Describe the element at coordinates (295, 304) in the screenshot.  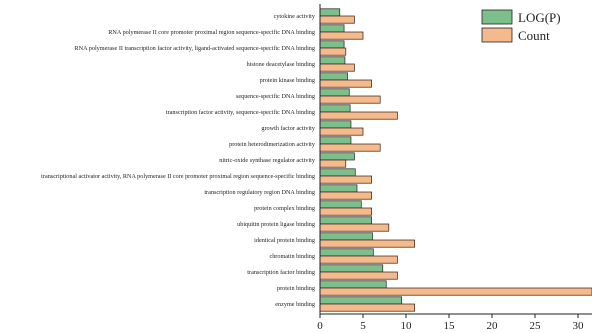
I see `category-label: enzyme binding` at that location.